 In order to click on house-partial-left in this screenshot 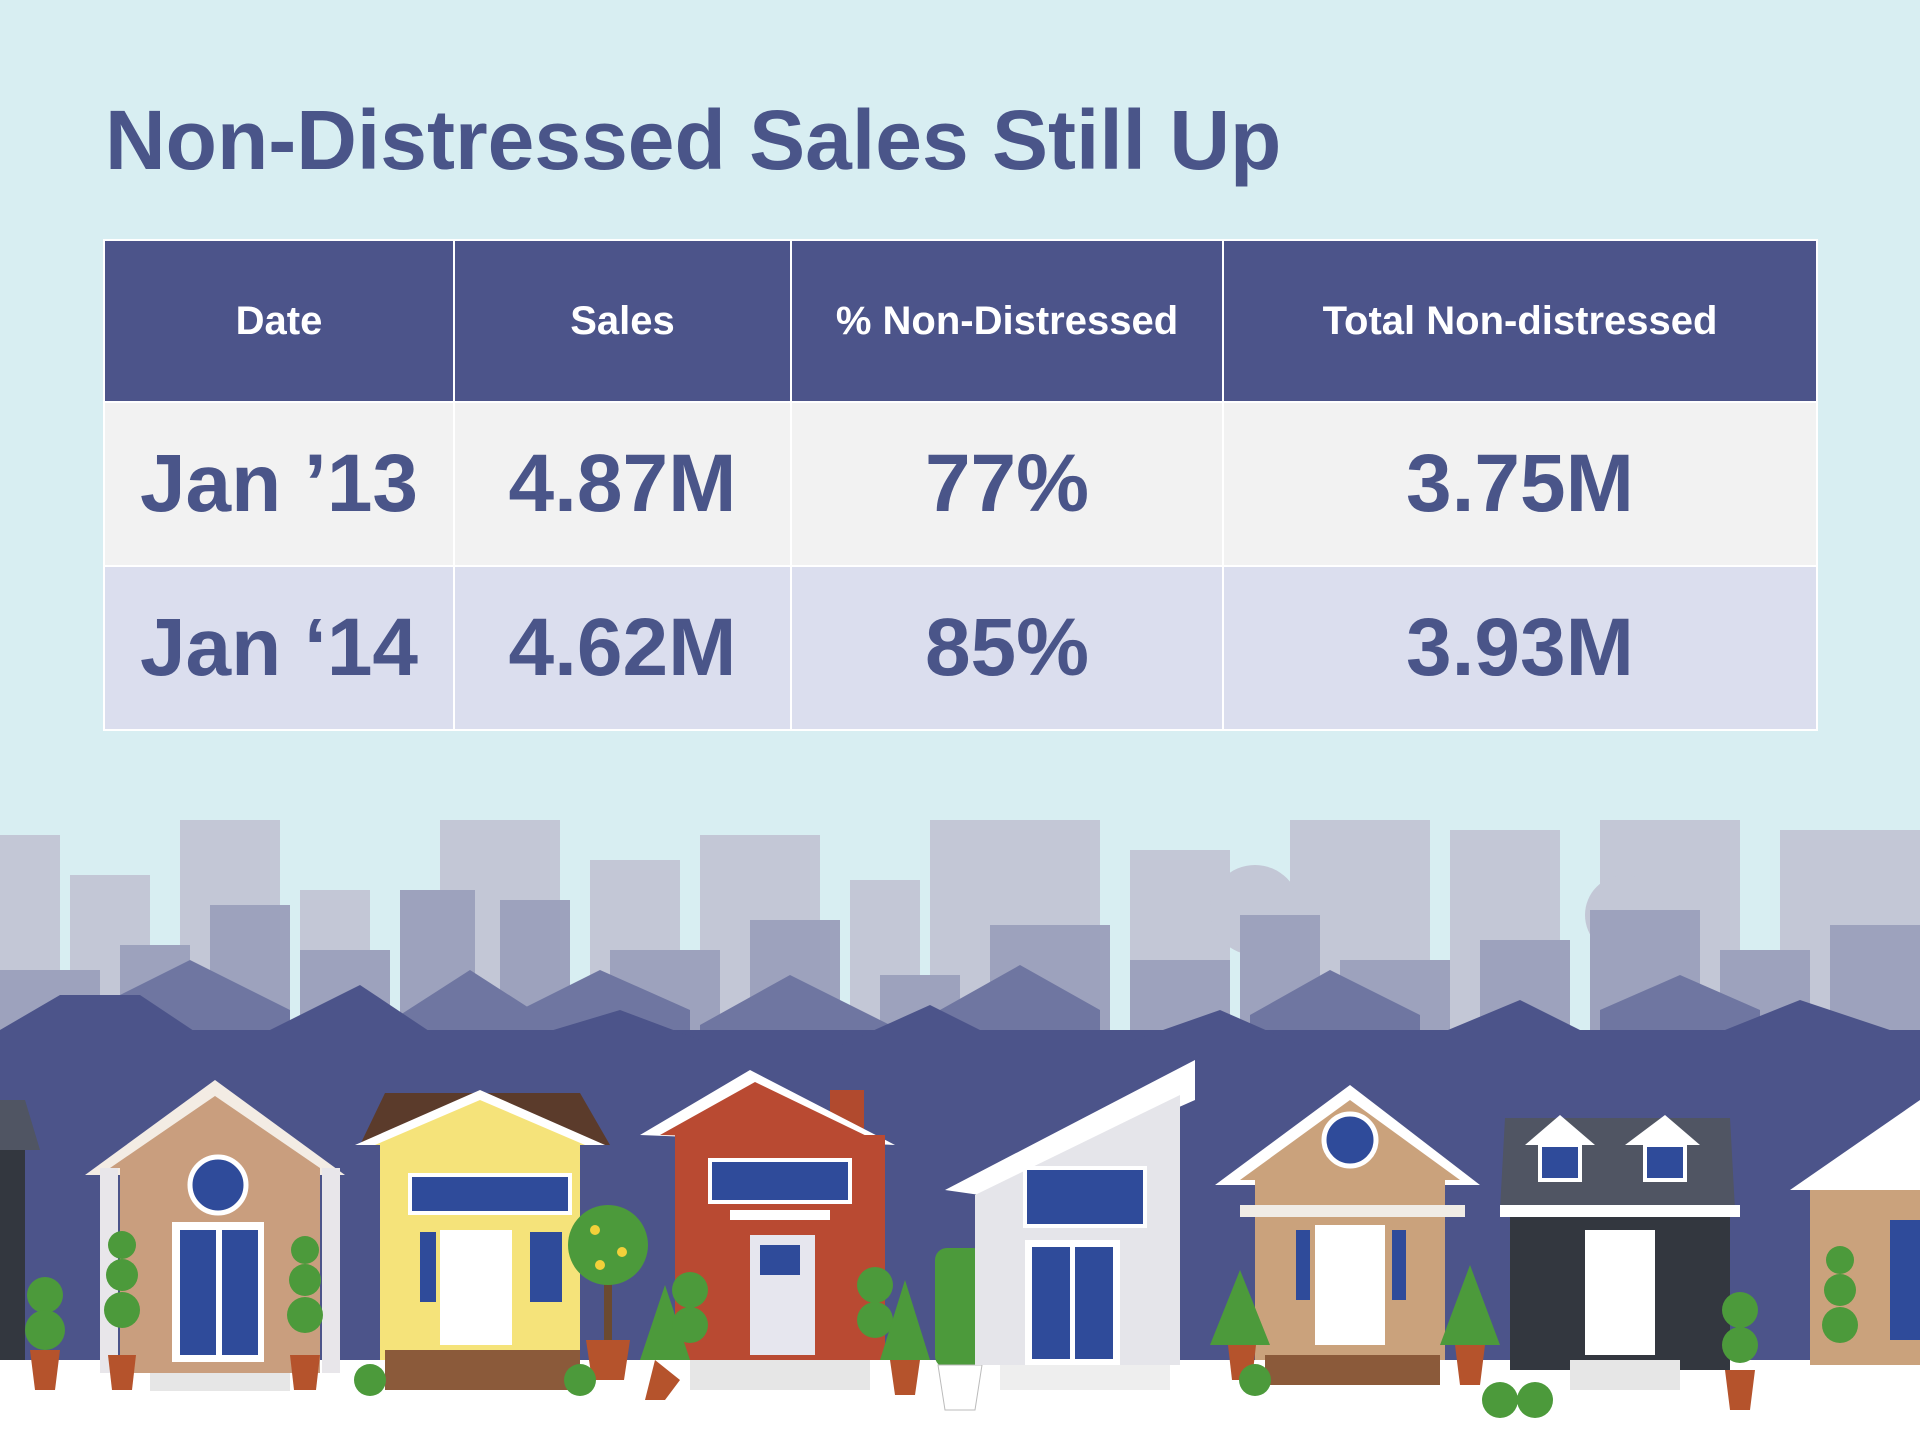, I will do `click(20, 1230)`.